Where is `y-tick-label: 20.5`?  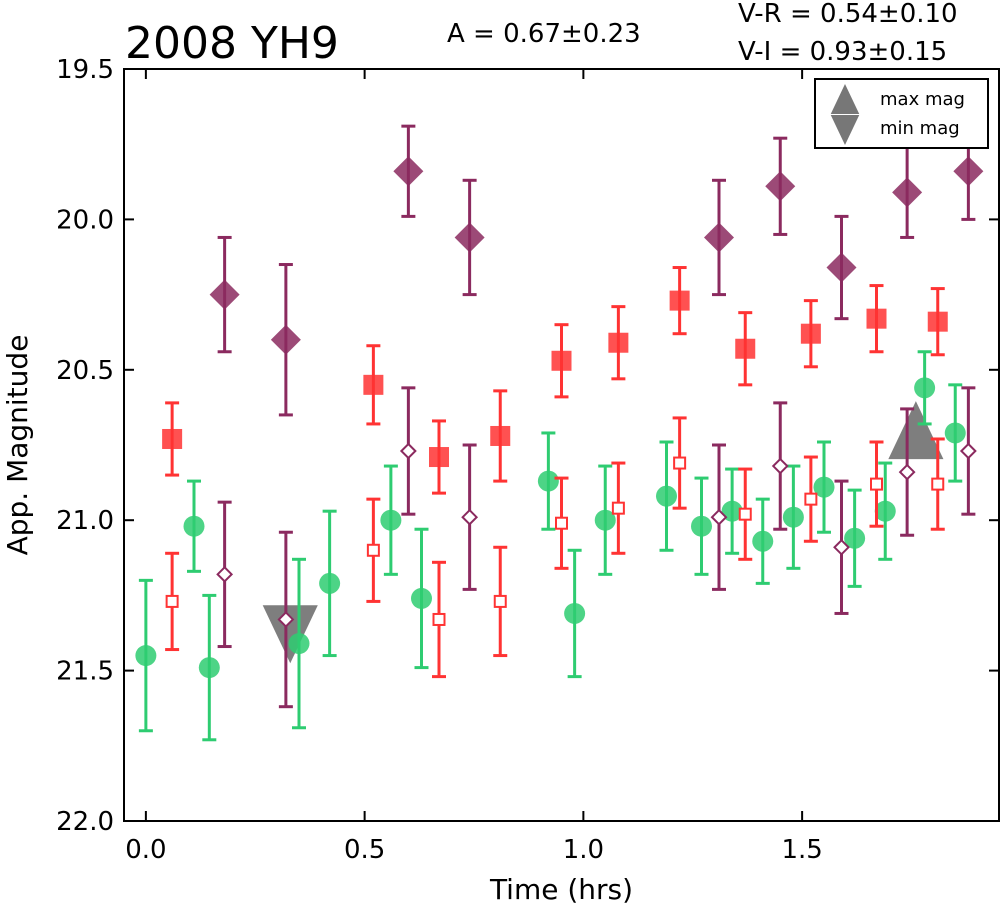
y-tick-label: 20.5 is located at coordinates (85, 371).